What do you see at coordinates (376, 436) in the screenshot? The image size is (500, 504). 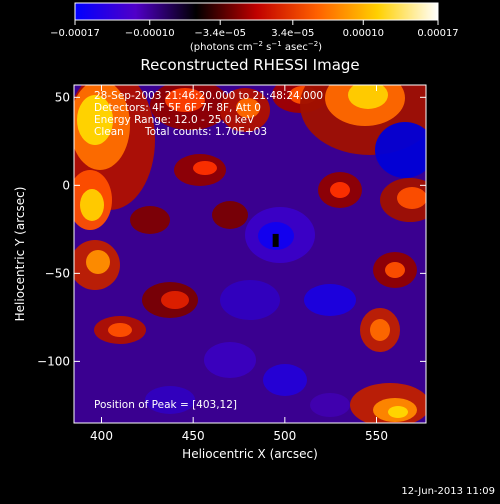 I see `x-tick-label: 550` at bounding box center [376, 436].